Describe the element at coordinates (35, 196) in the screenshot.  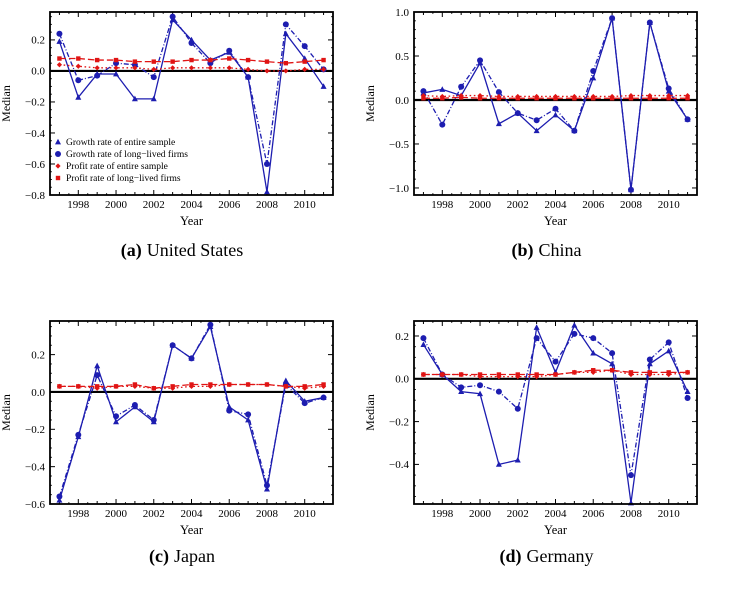
I see `svg-text: −0.8` at that location.